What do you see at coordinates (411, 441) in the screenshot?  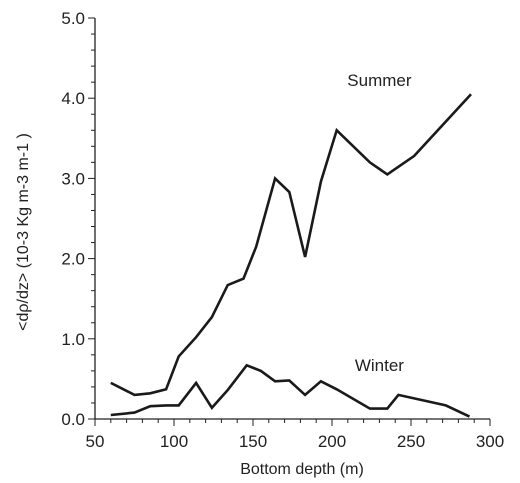 I see `x-tick-label: 250` at bounding box center [411, 441].